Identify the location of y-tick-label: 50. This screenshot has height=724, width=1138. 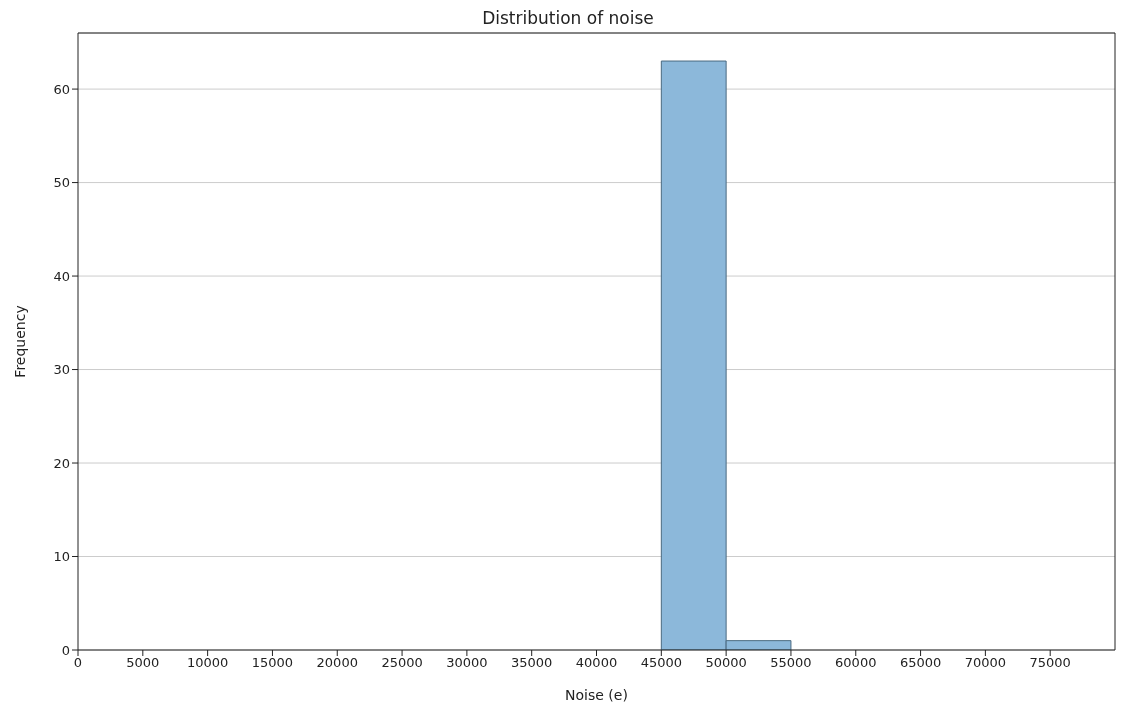
(61, 183).